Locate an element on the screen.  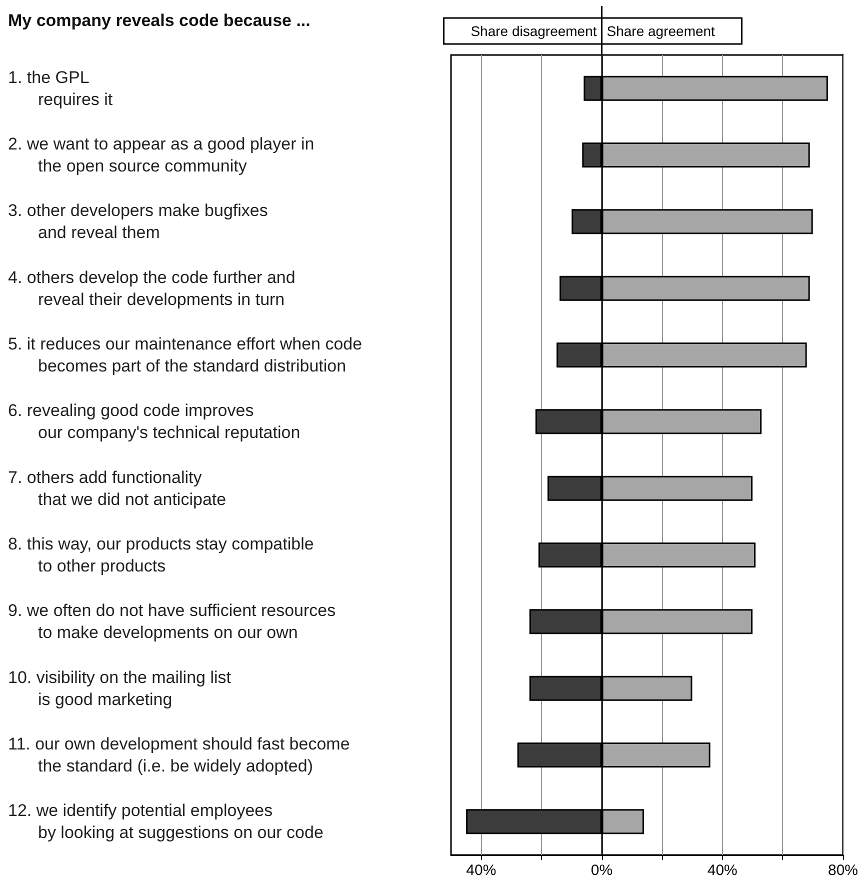
y-tick-label: 7. others add functionality that we did not anticipate is located at coordinates (117, 488).